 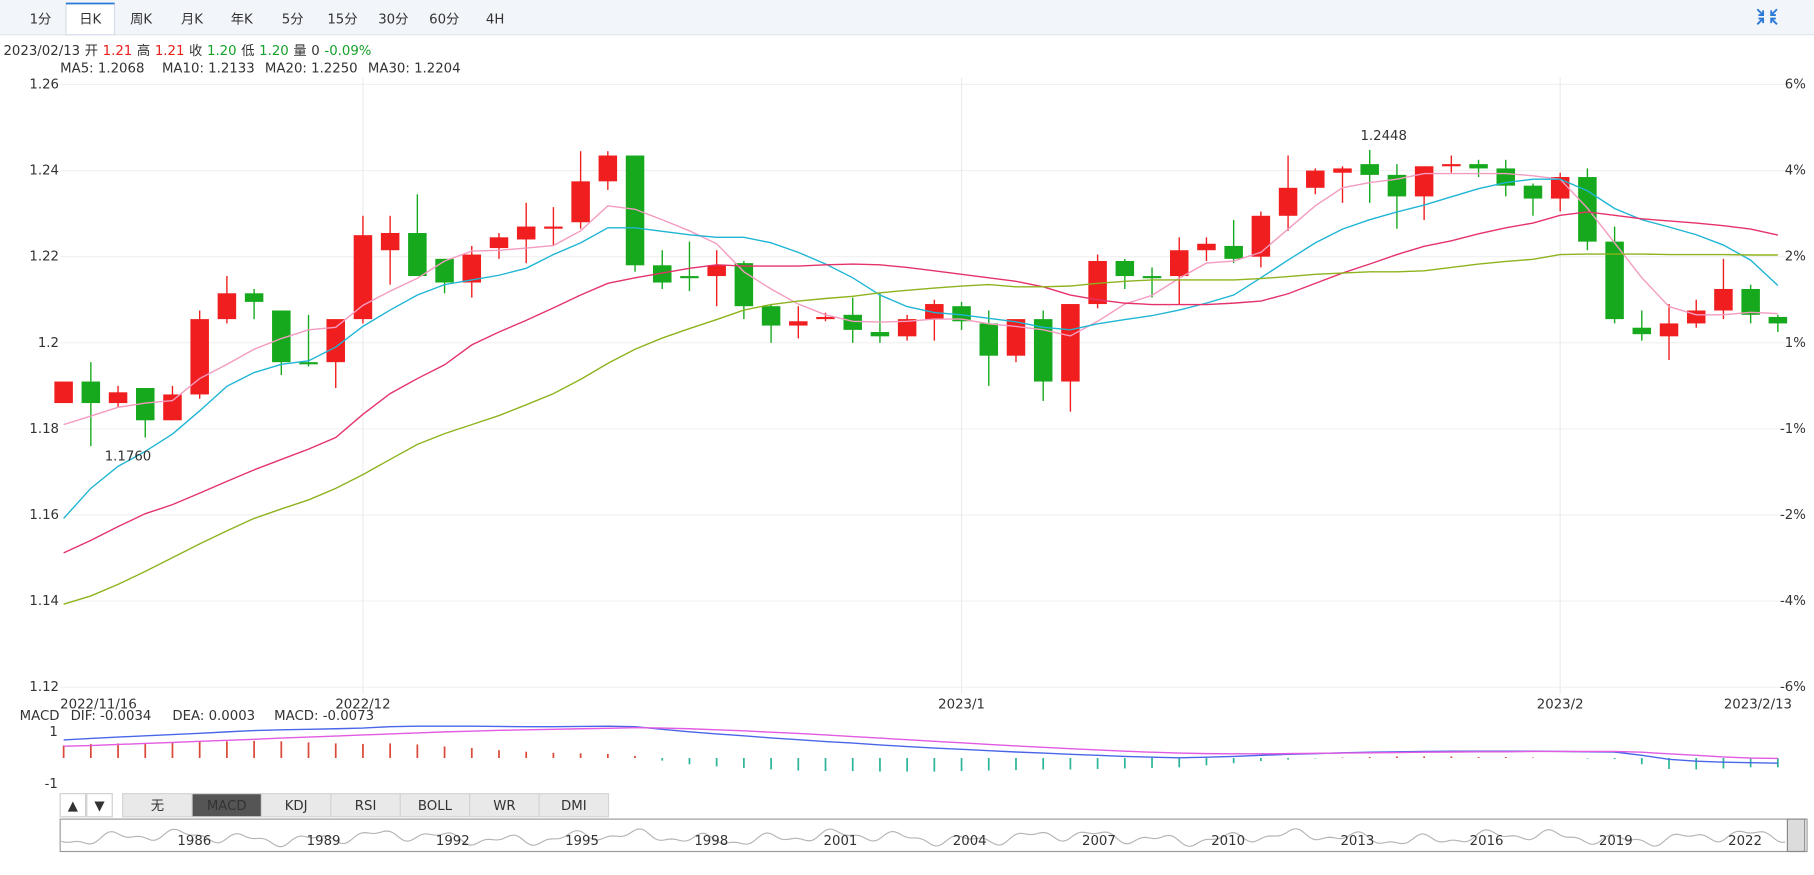 What do you see at coordinates (1793, 687) in the screenshot?
I see `right-axis-label: -6%` at bounding box center [1793, 687].